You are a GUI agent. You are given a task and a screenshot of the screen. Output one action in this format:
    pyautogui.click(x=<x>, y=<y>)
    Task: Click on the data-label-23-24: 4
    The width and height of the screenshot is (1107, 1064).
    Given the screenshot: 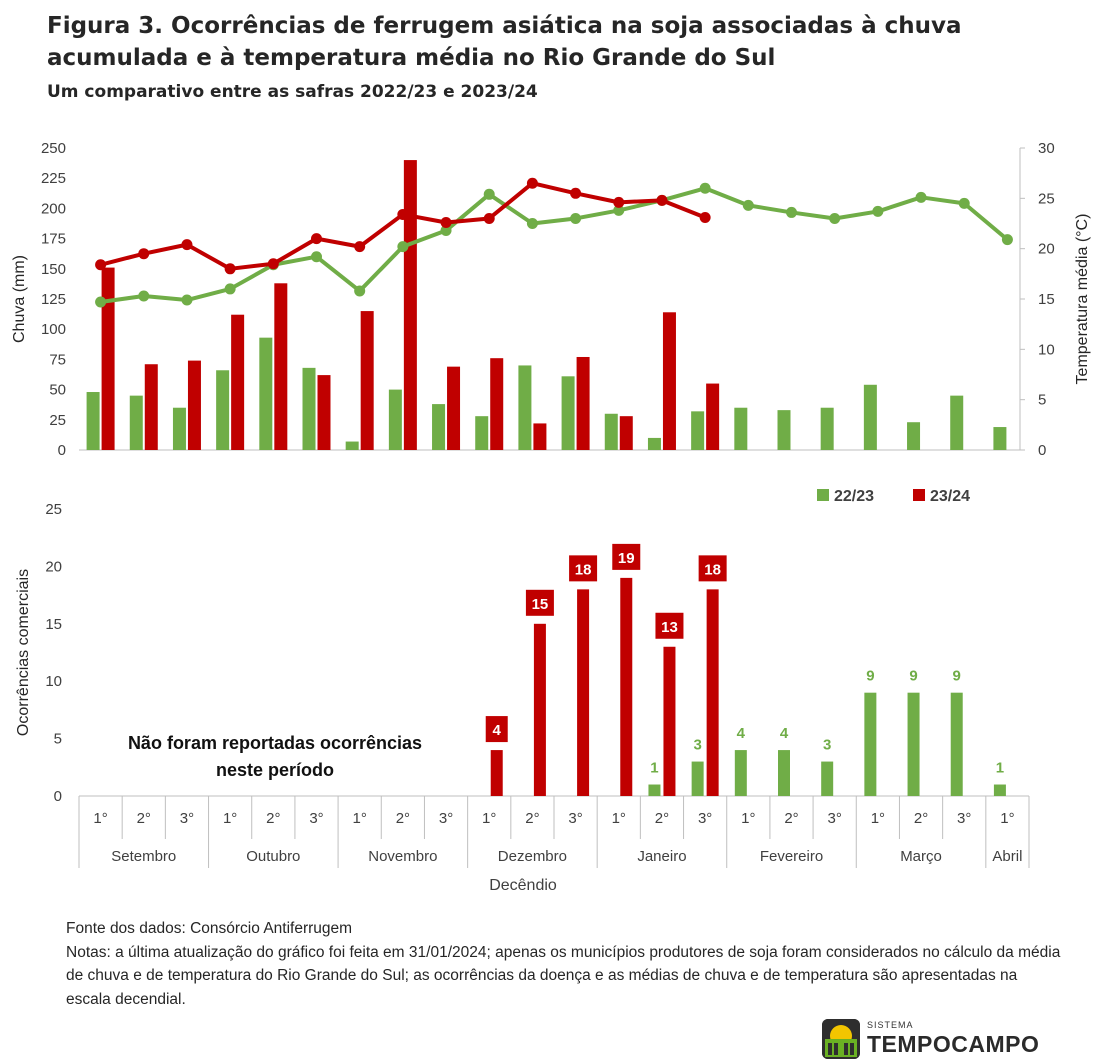 What is the action you would take?
    pyautogui.click(x=497, y=730)
    